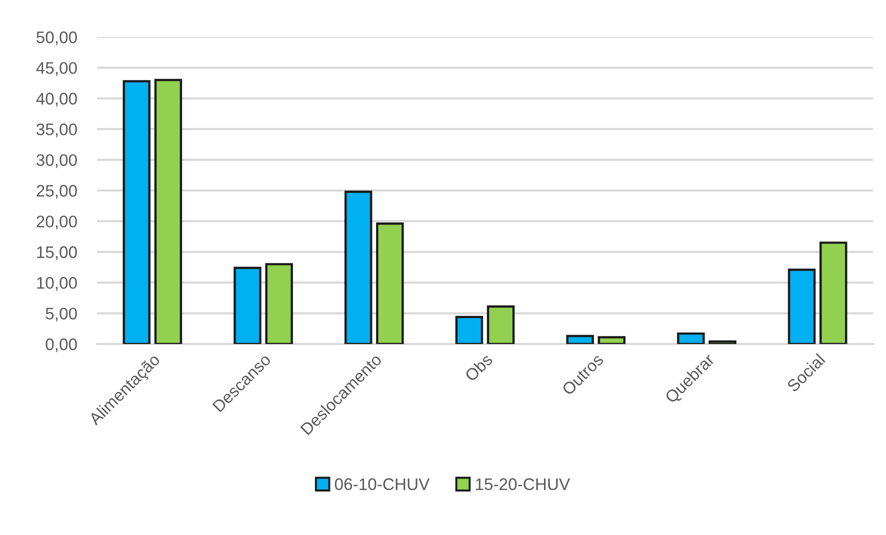 Image resolution: width=886 pixels, height=535 pixels. What do you see at coordinates (56, 131) in the screenshot?
I see `y-tick-label: 35,00` at bounding box center [56, 131].